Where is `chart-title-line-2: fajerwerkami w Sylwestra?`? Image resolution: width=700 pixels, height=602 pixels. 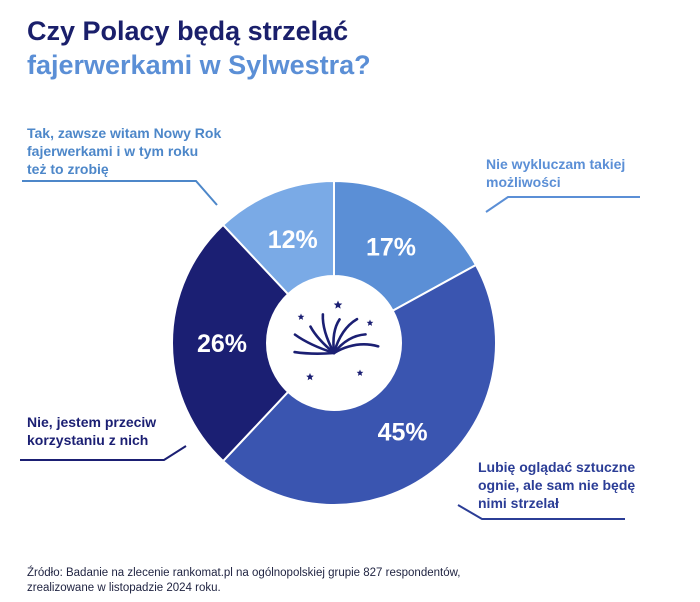
chart-title-line-2: fajerwerkami w Sylwestra? is located at coordinates (199, 65).